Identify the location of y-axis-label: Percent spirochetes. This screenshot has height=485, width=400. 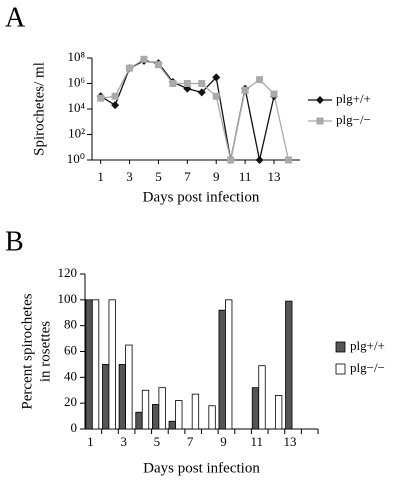
(27, 351).